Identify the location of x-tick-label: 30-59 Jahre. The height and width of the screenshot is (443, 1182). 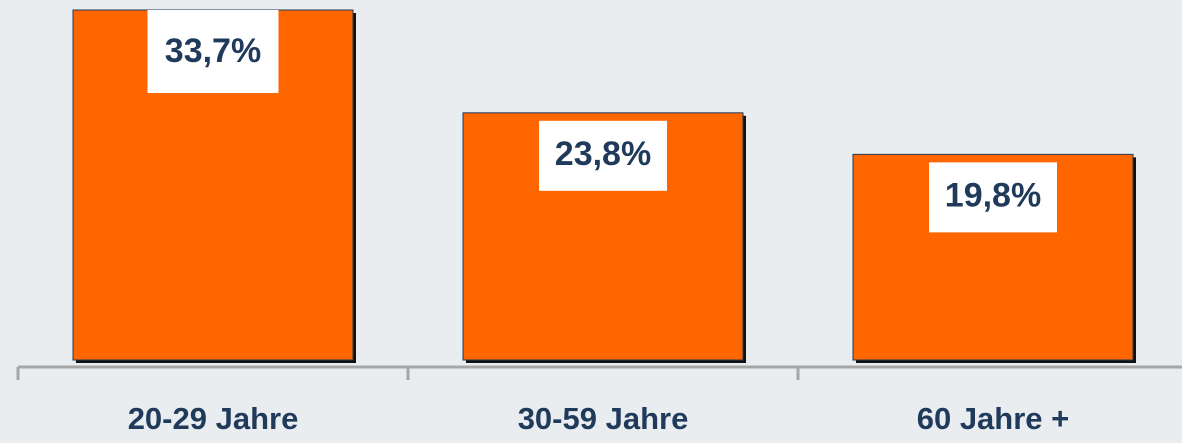
(603, 418).